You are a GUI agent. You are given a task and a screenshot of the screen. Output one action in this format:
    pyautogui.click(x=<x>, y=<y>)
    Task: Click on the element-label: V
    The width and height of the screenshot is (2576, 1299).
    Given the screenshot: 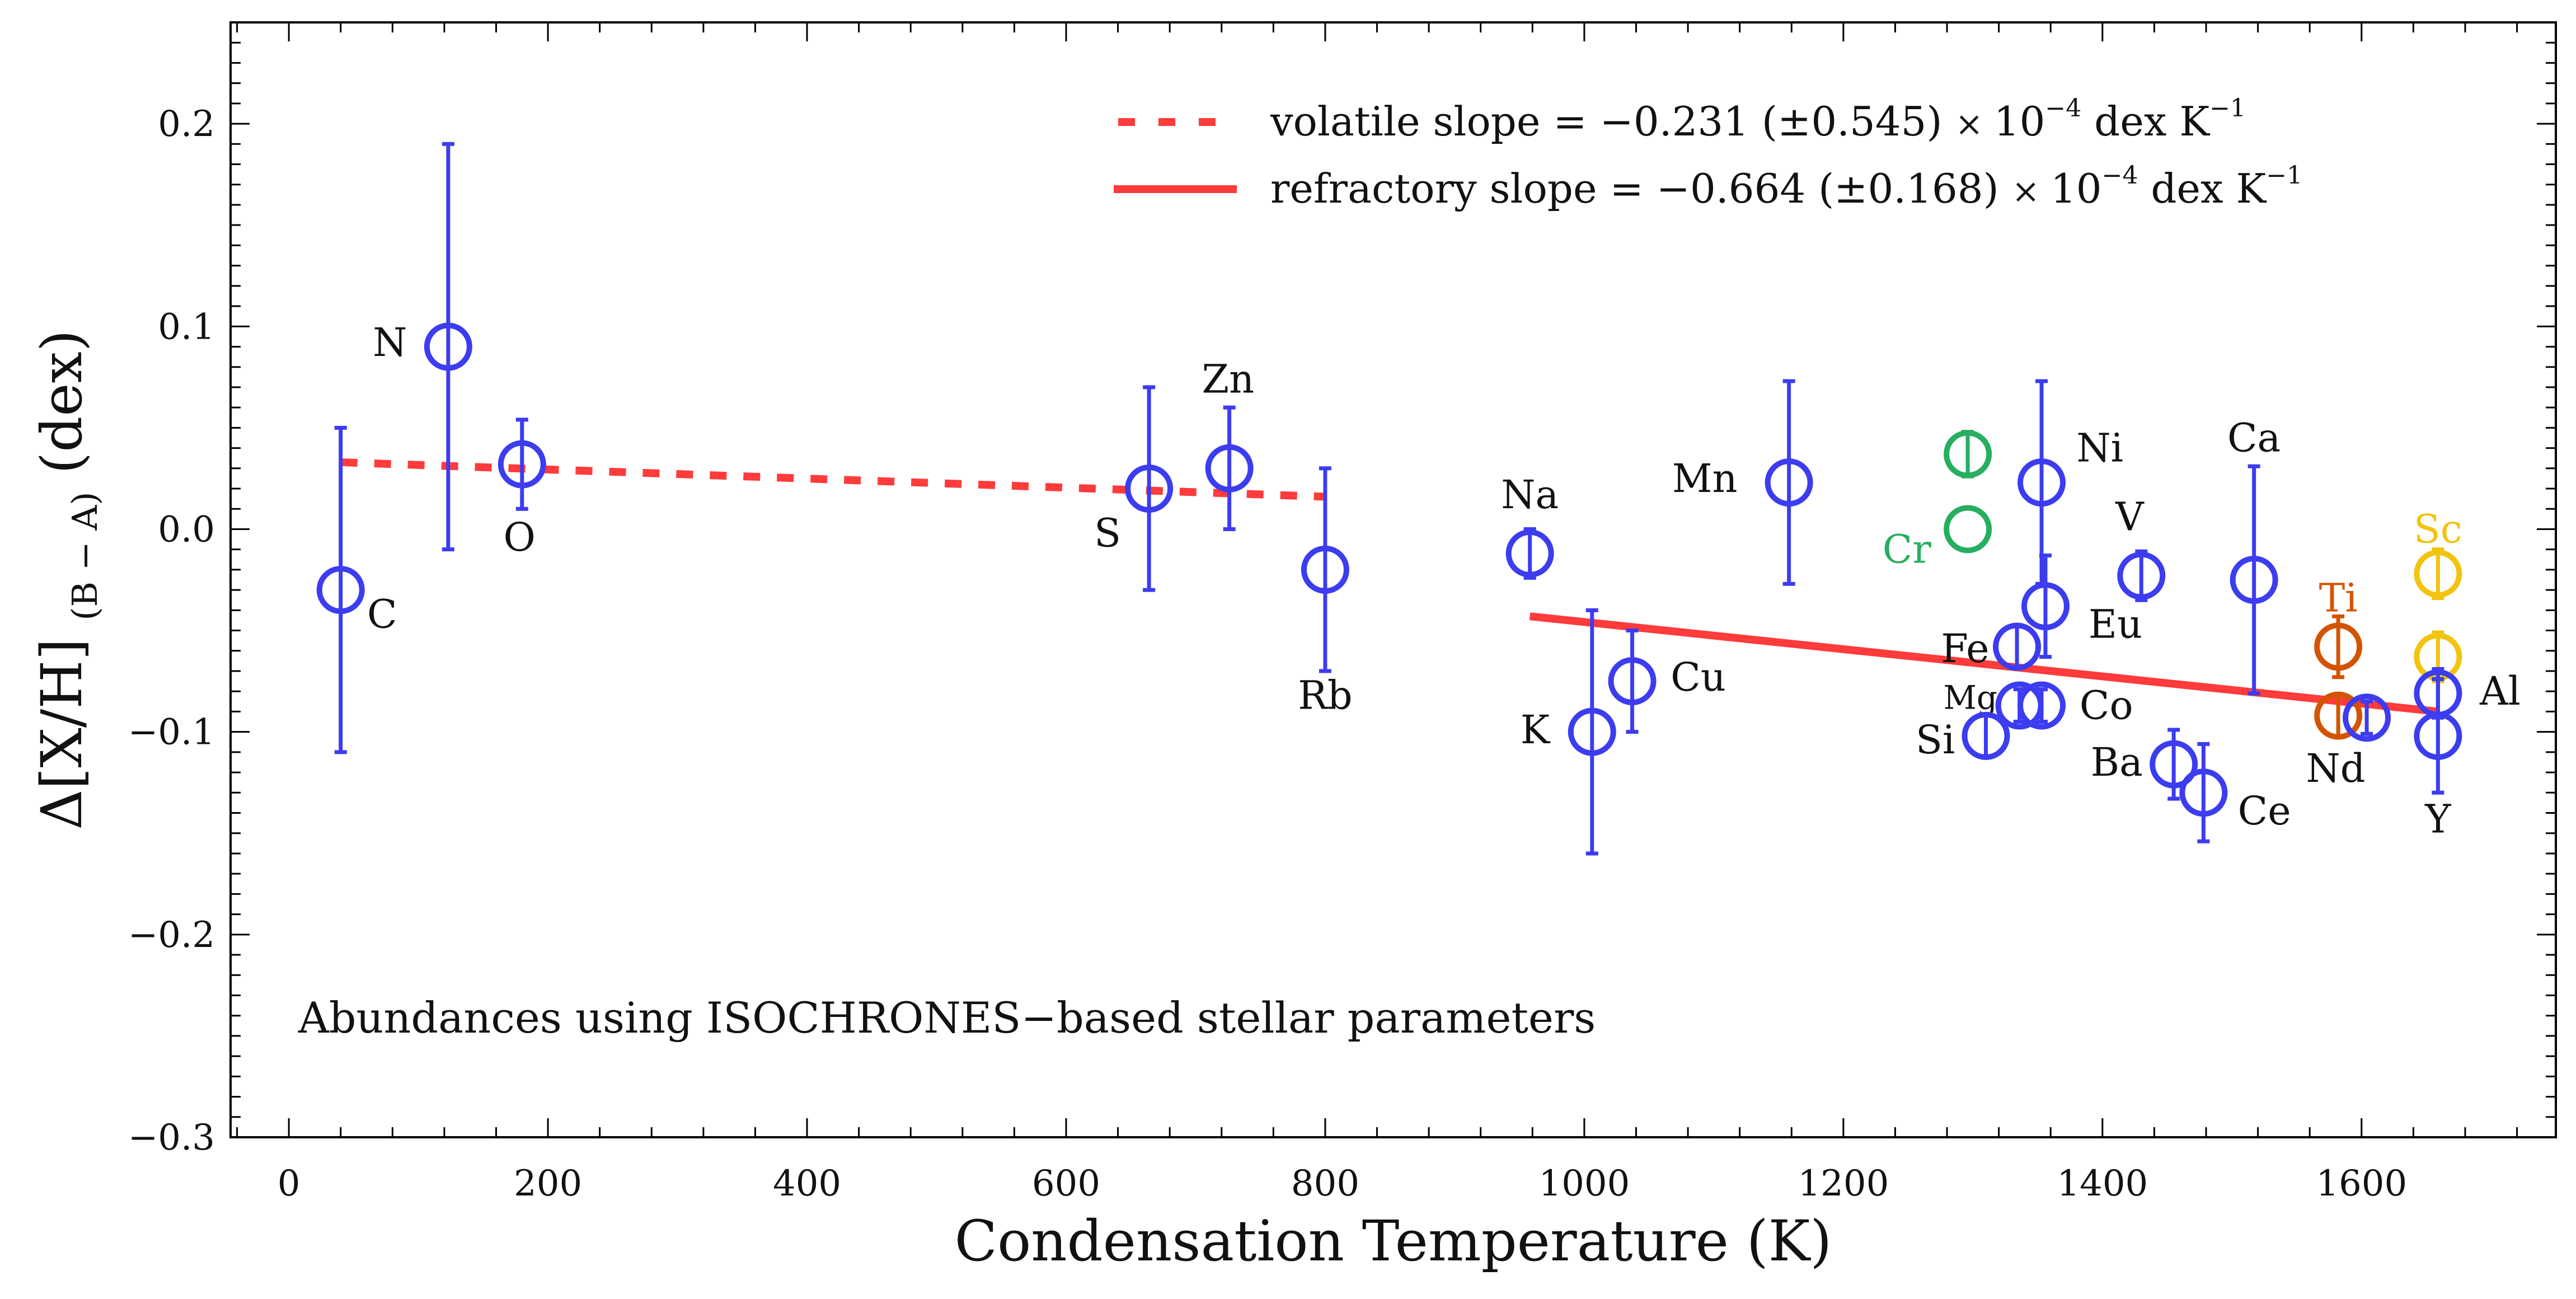 What is the action you would take?
    pyautogui.click(x=2130, y=517)
    